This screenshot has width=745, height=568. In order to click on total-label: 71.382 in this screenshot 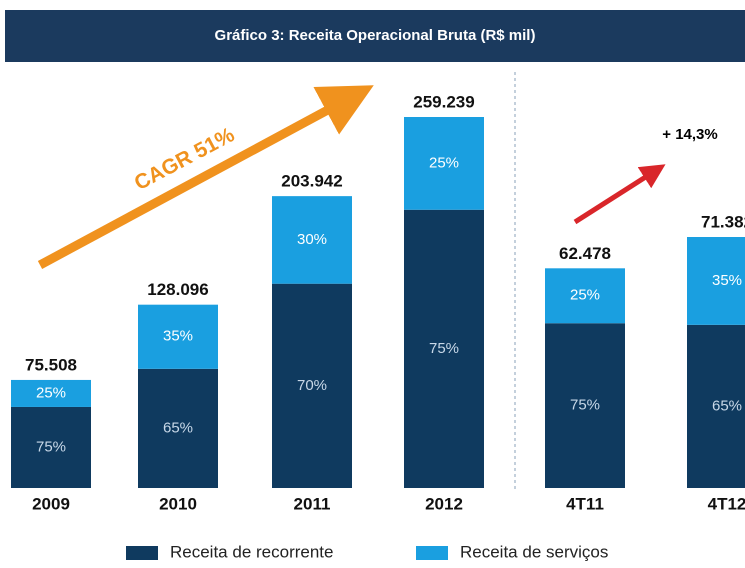, I will do `click(723, 221)`.